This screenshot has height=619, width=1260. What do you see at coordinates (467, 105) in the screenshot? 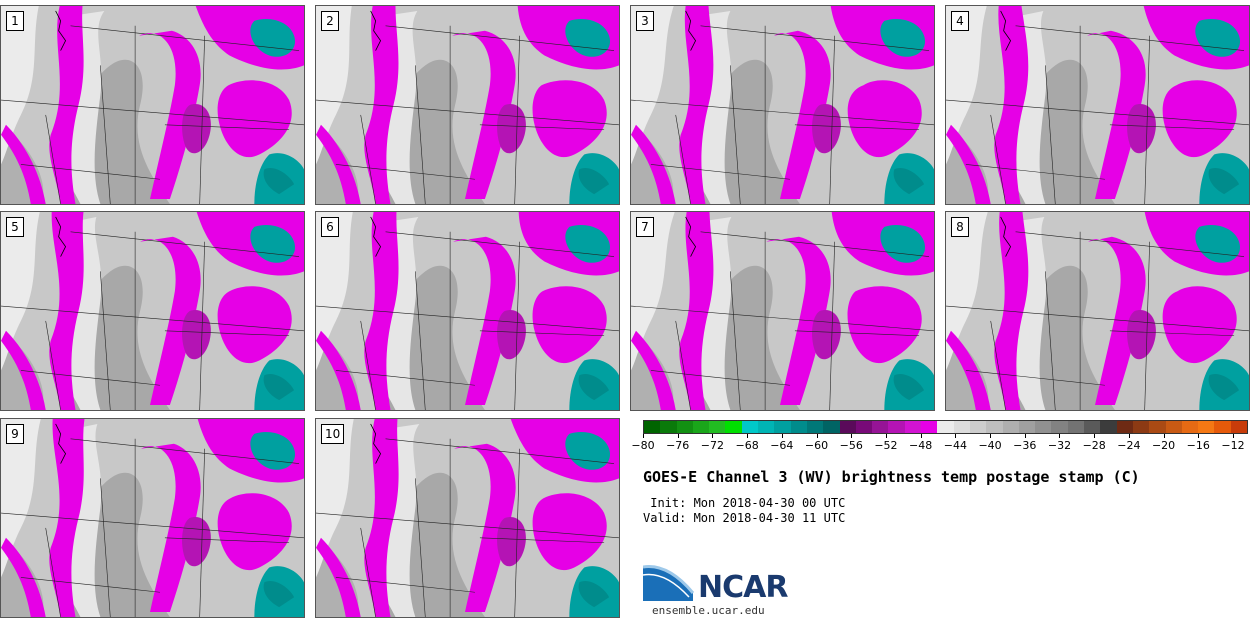
I see `map-panel: 2` at bounding box center [467, 105].